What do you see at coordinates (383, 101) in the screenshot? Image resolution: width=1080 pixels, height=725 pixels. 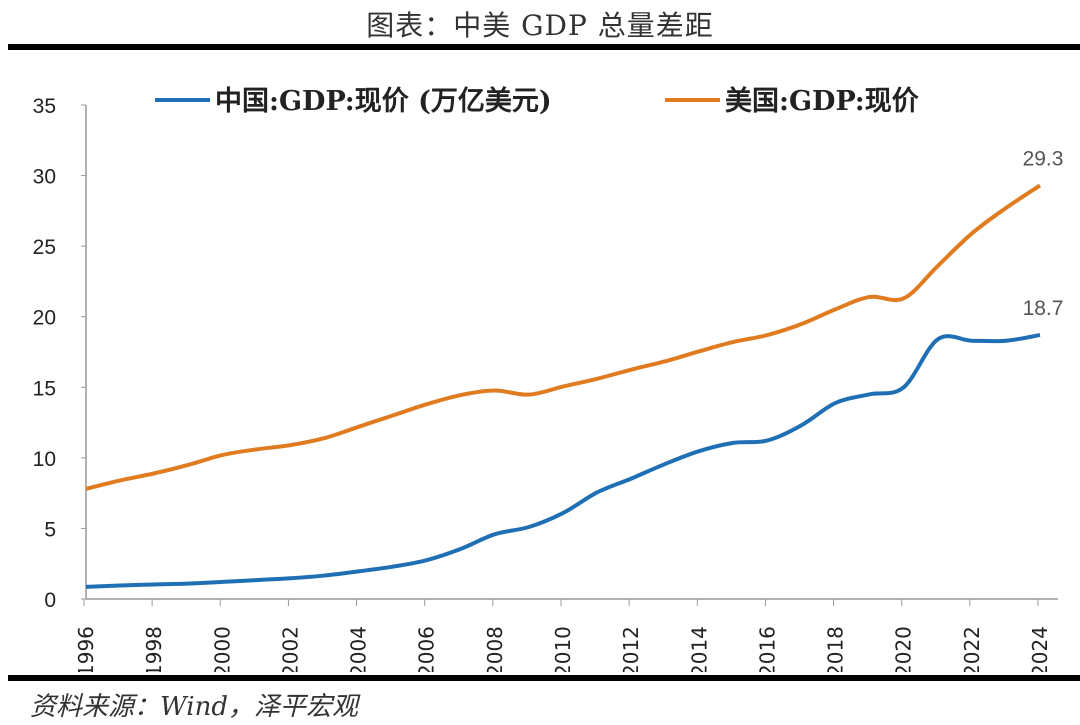 I see `legend-label-china: 中国:GDP:现价 (万亿美元)` at bounding box center [383, 101].